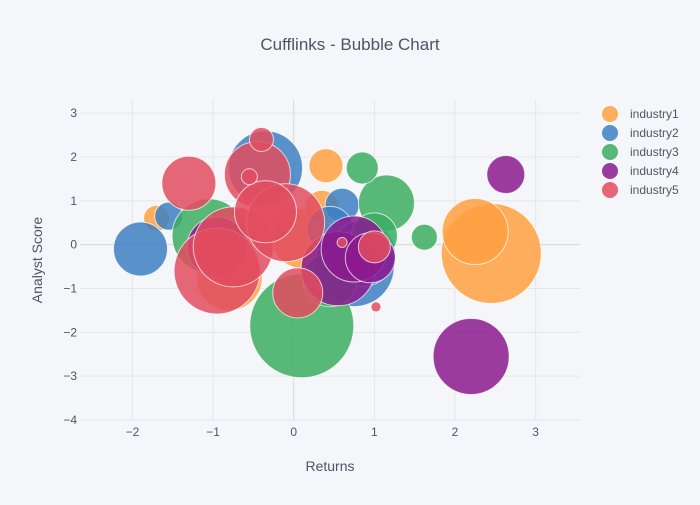  Describe the element at coordinates (654, 133) in the screenshot. I see `legend-label: industry2` at that location.